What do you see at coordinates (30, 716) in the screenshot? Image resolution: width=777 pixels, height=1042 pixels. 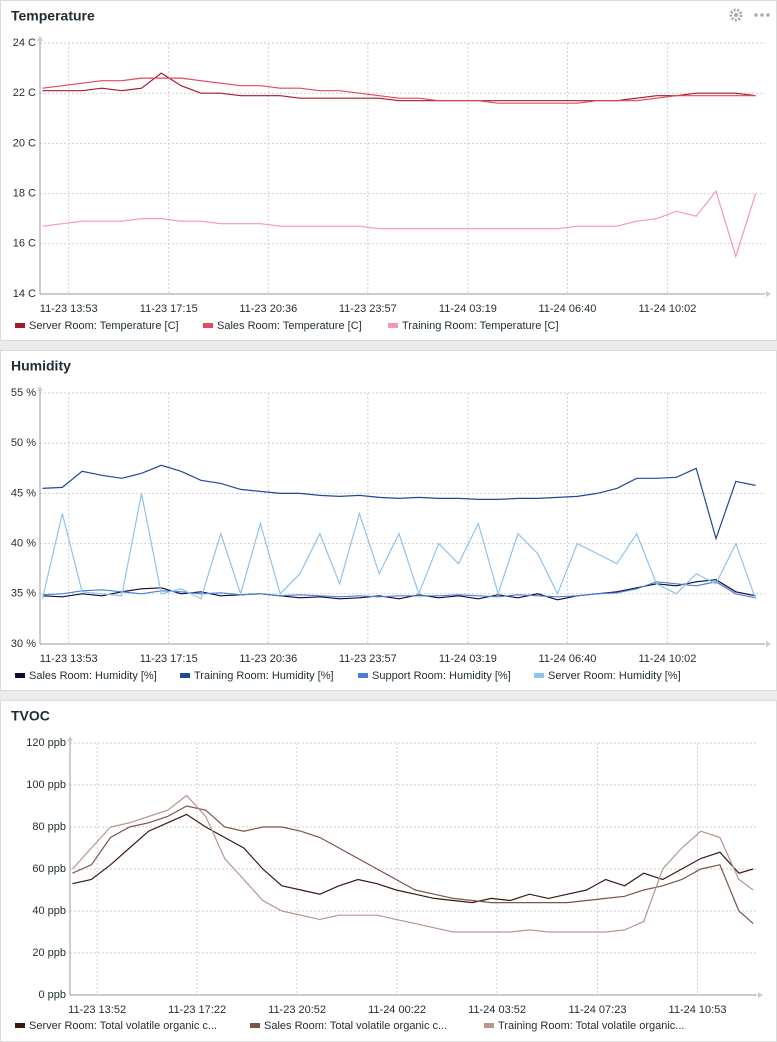 I see `chart-title: TVOC` at bounding box center [30, 716].